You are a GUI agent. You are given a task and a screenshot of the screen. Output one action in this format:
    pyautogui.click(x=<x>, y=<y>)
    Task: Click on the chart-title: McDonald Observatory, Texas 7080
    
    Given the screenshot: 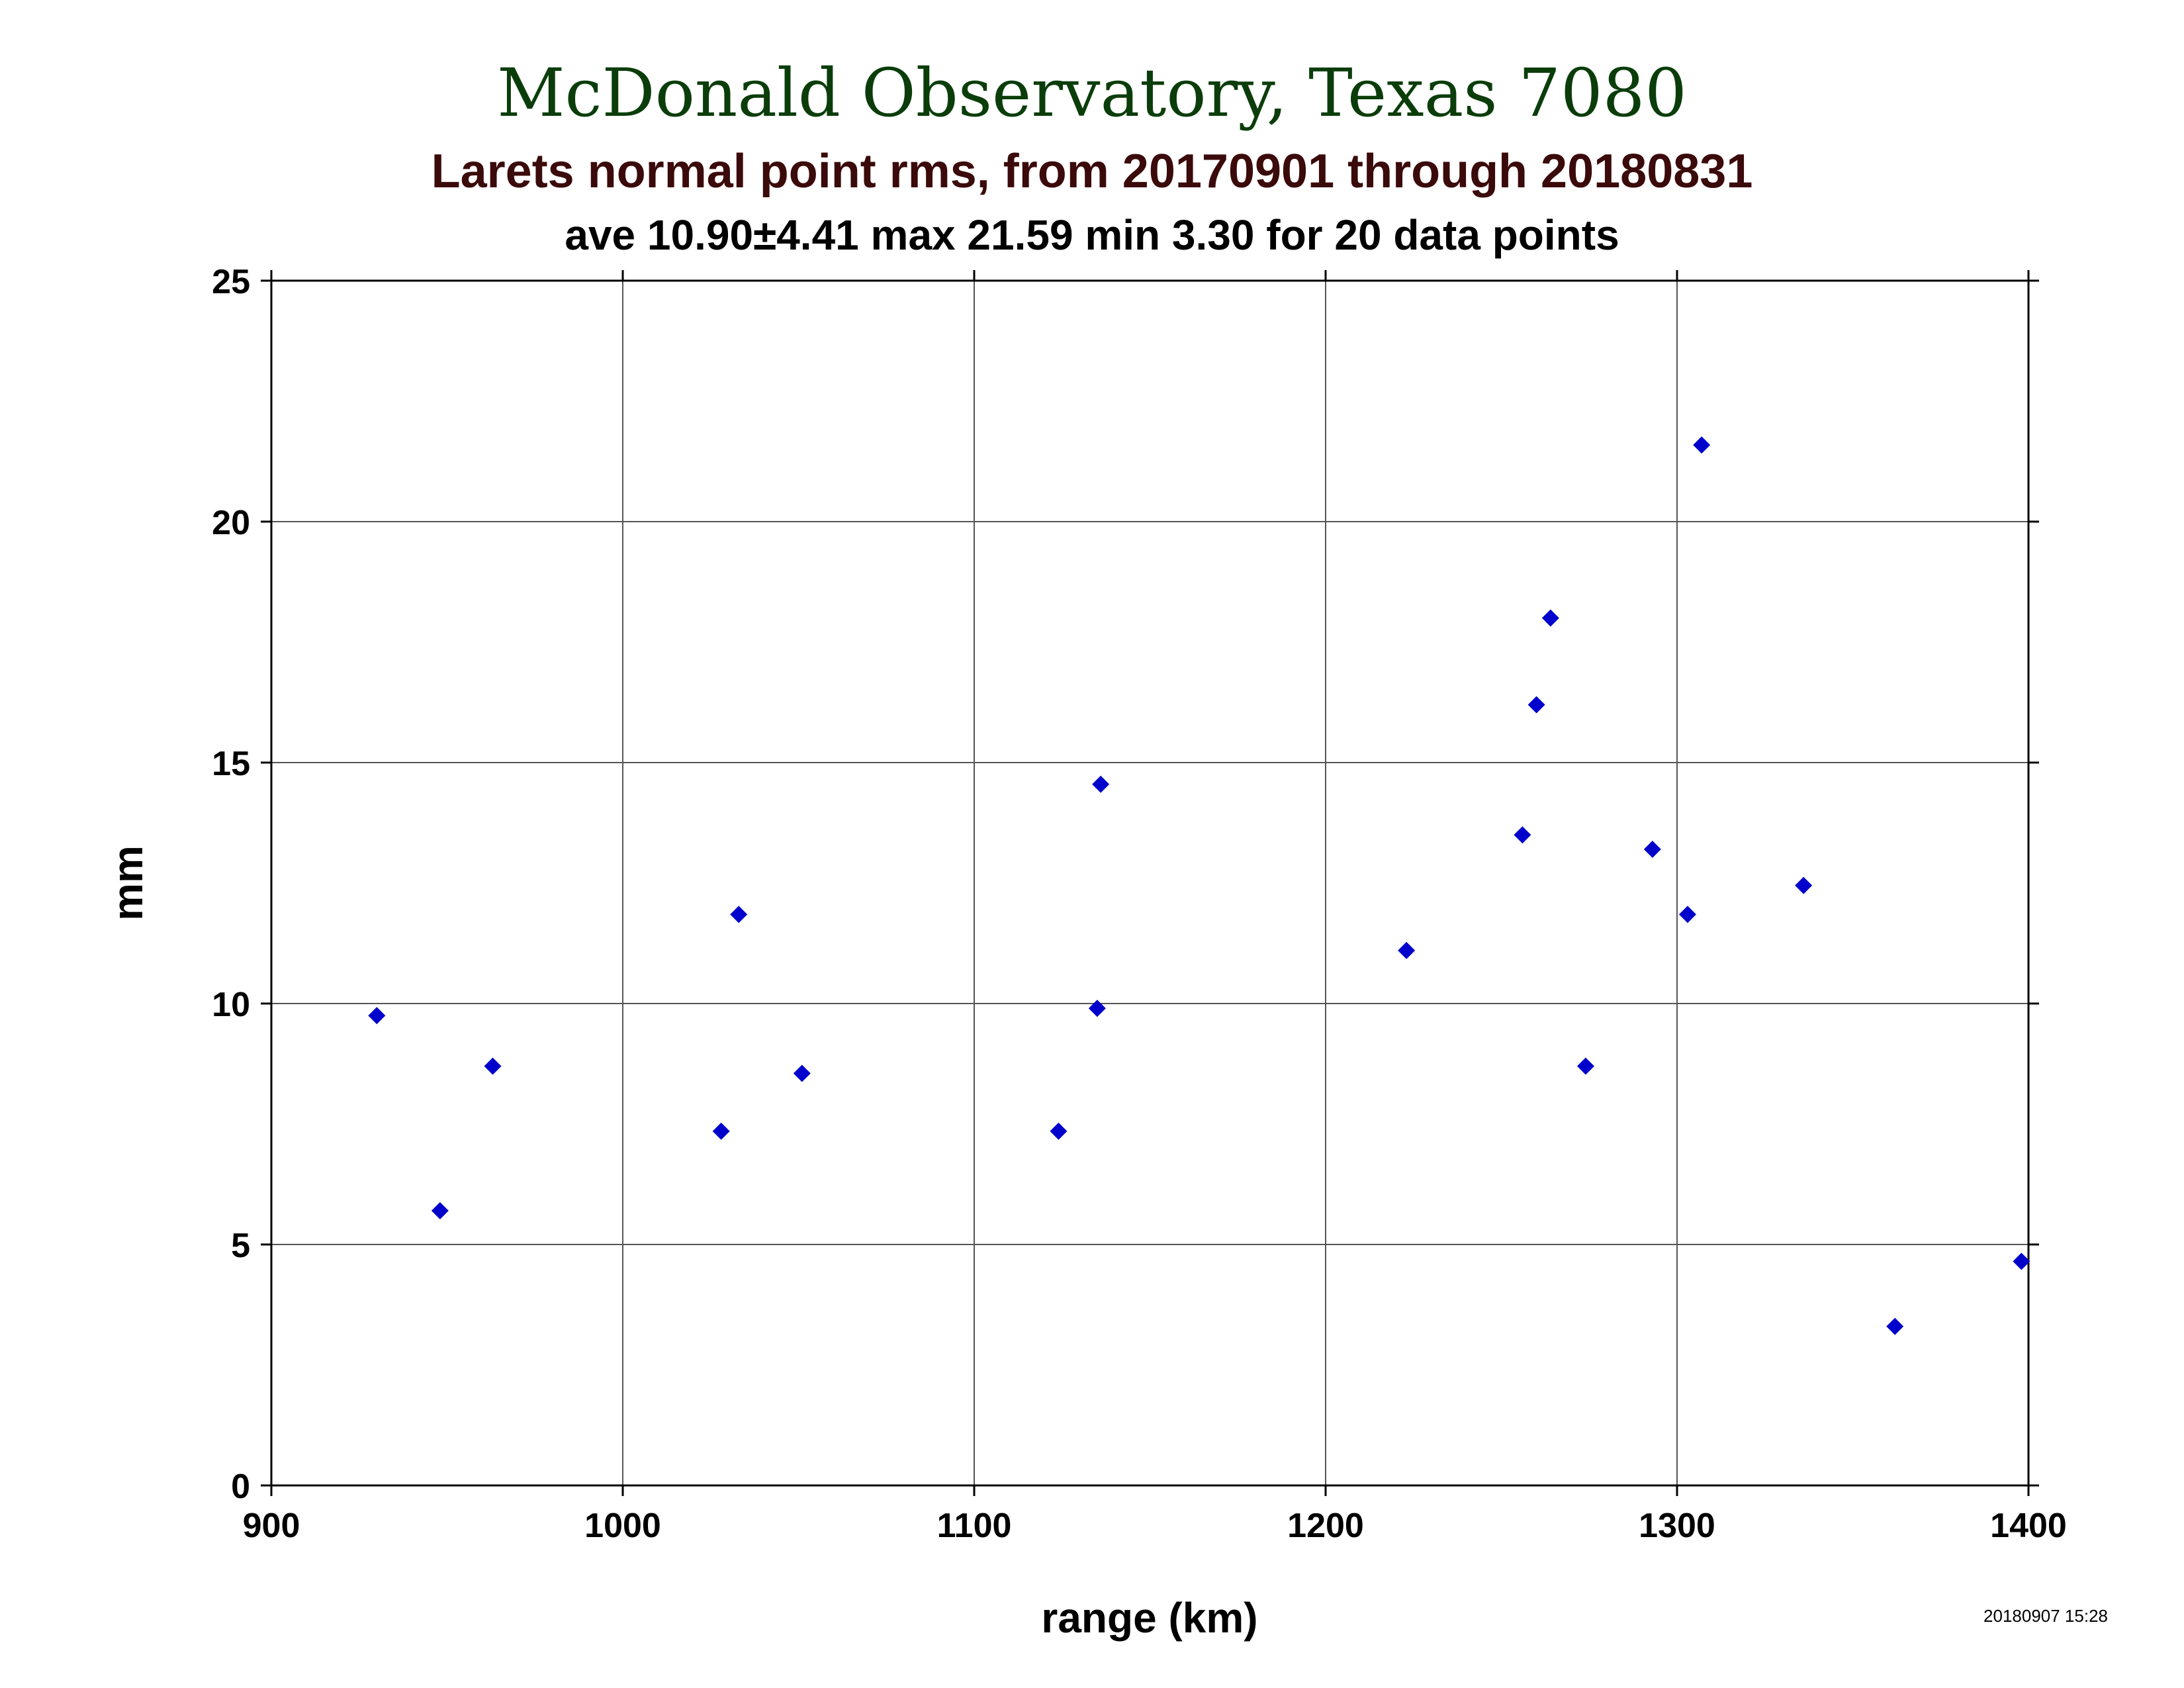 What is the action you would take?
    pyautogui.click(x=1092, y=93)
    